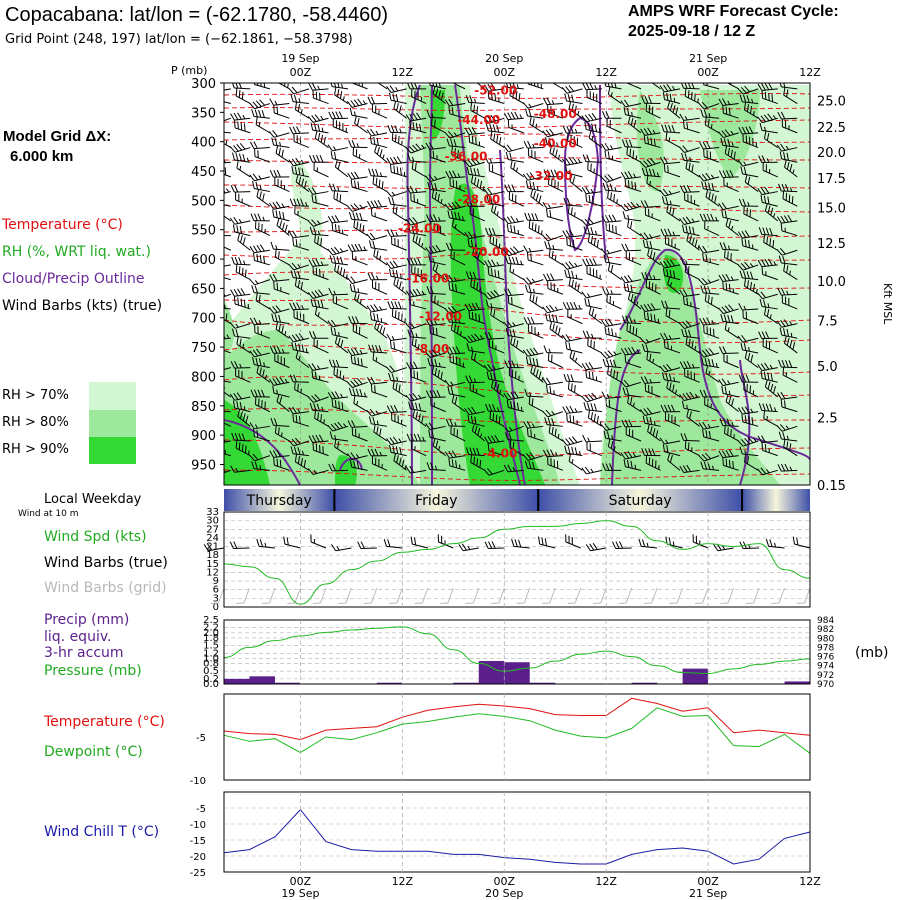  What do you see at coordinates (555, 114) in the screenshot?
I see `temperature-contour-label: -48.00` at bounding box center [555, 114].